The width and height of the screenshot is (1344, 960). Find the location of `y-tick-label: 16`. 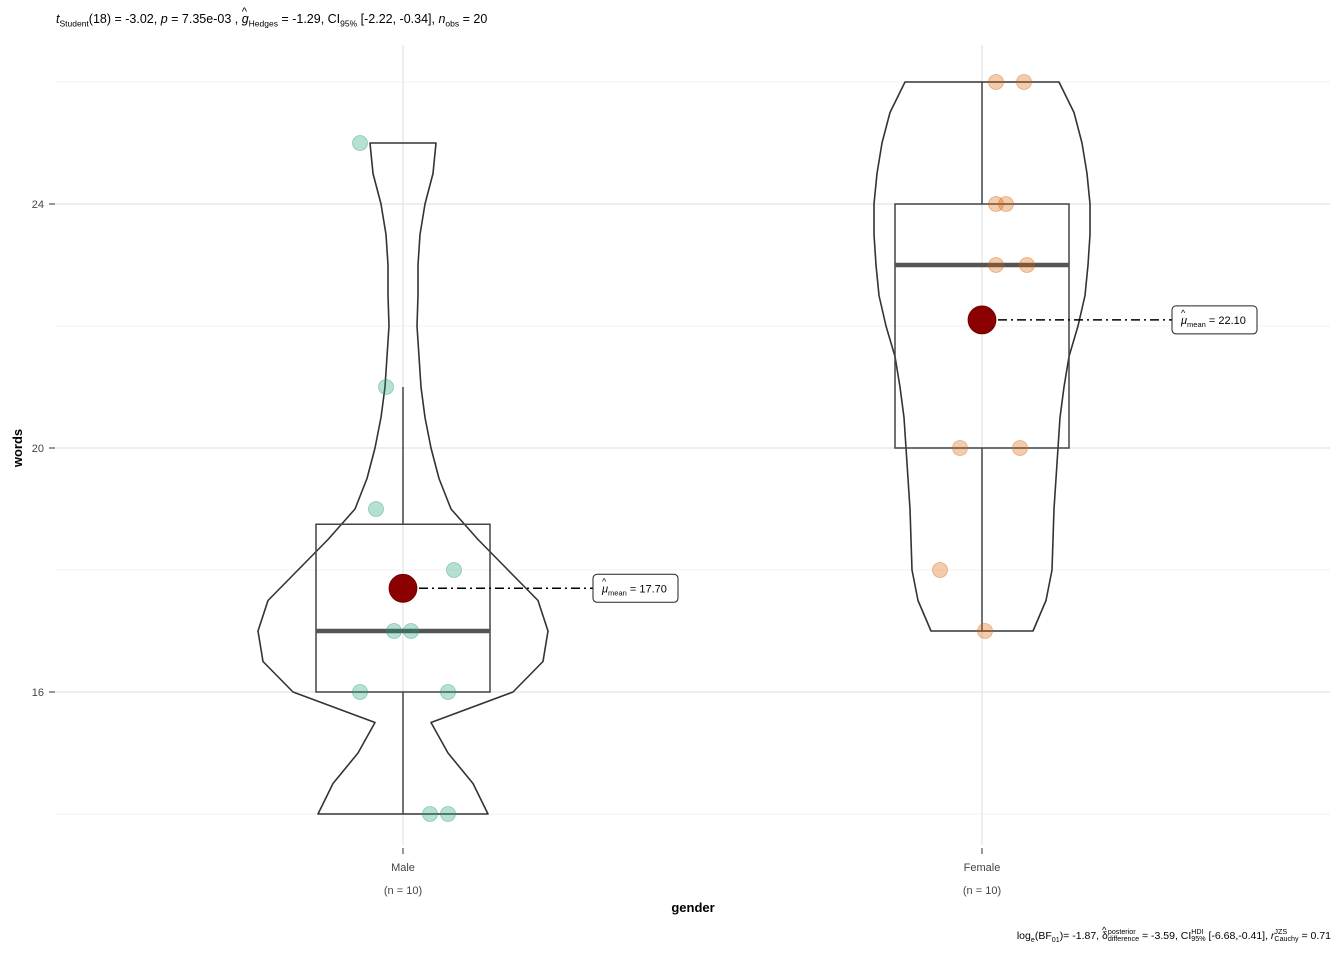

y-tick-label: 16 is located at coordinates (38, 693).